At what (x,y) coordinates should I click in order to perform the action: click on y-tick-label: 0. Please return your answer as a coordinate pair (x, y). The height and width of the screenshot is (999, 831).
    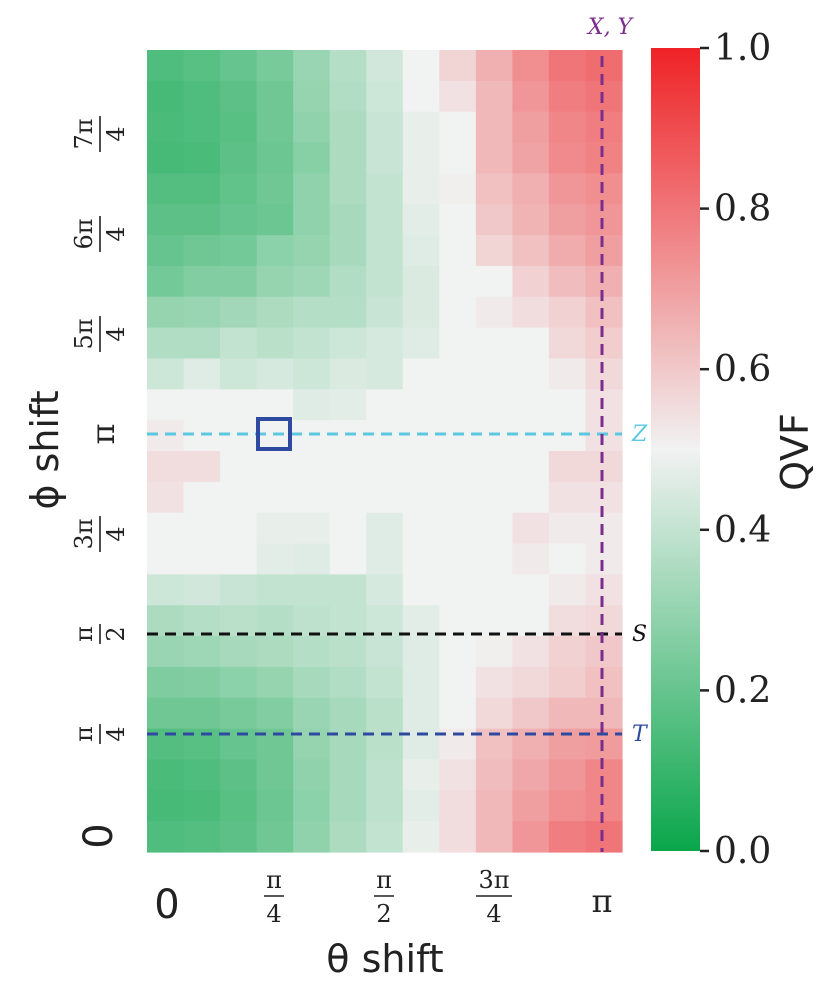
    Looking at the image, I should click on (99, 835).